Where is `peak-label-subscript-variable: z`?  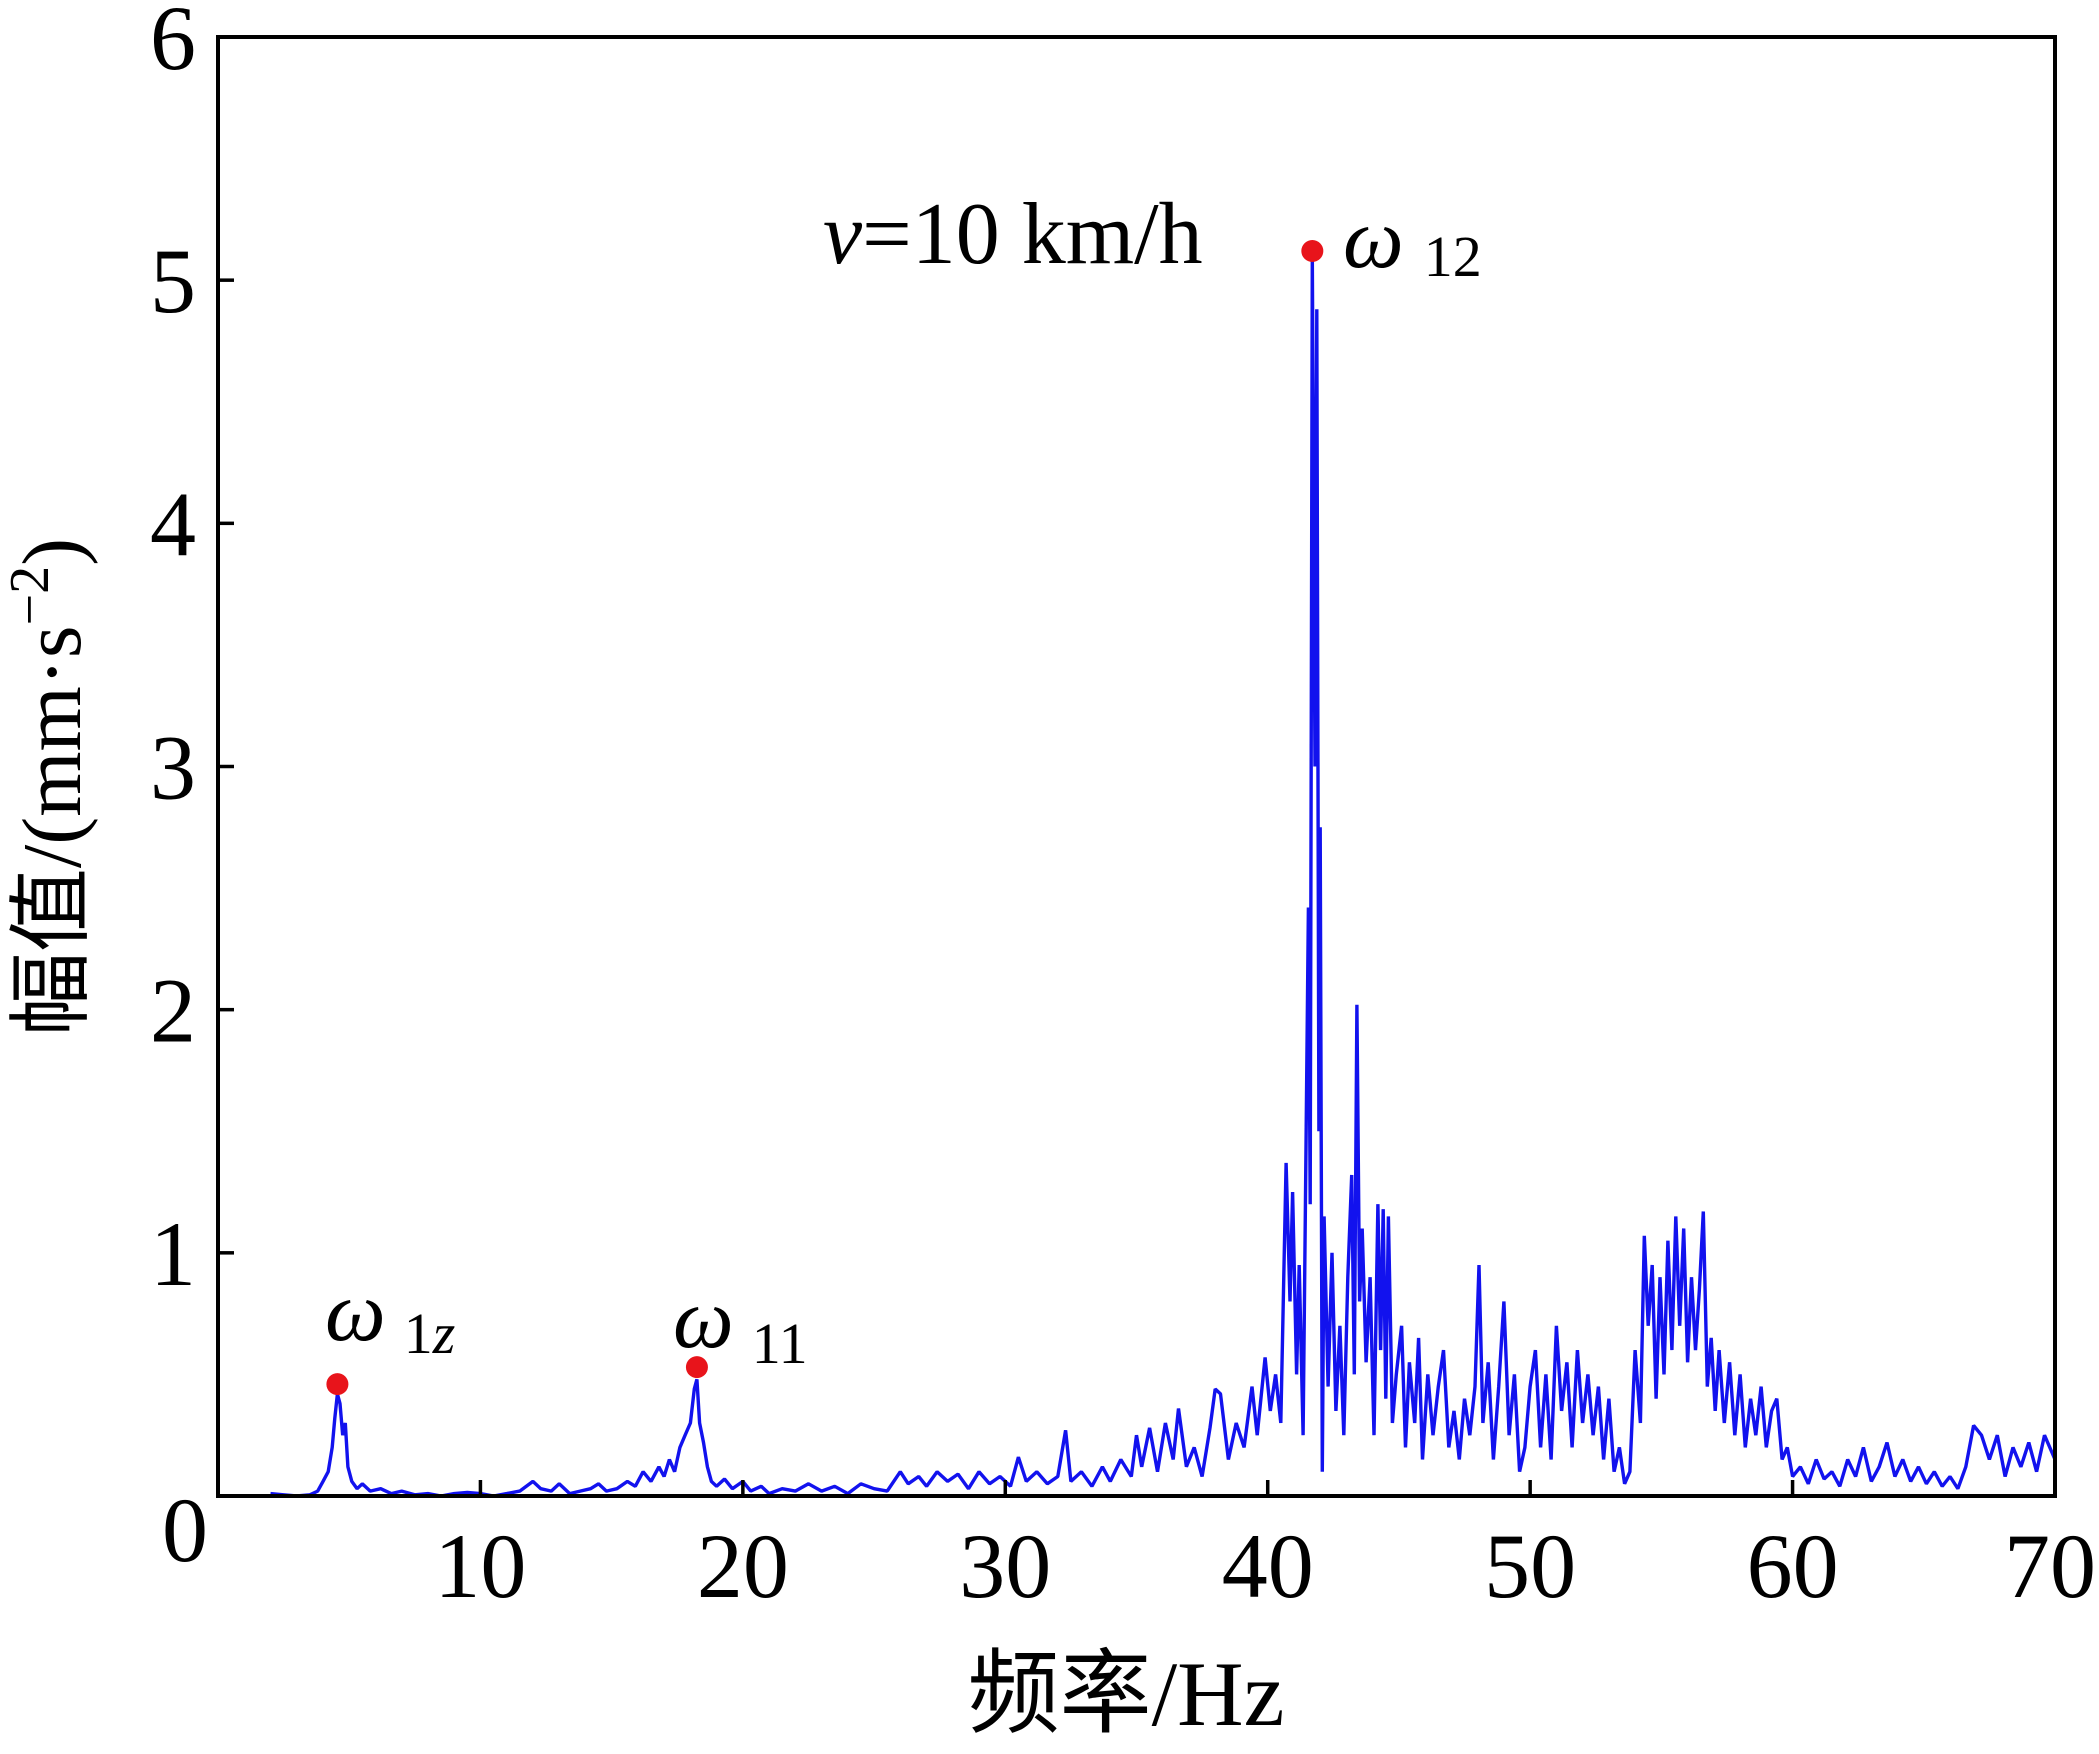 peak-label-subscript-variable: z is located at coordinates (444, 1333).